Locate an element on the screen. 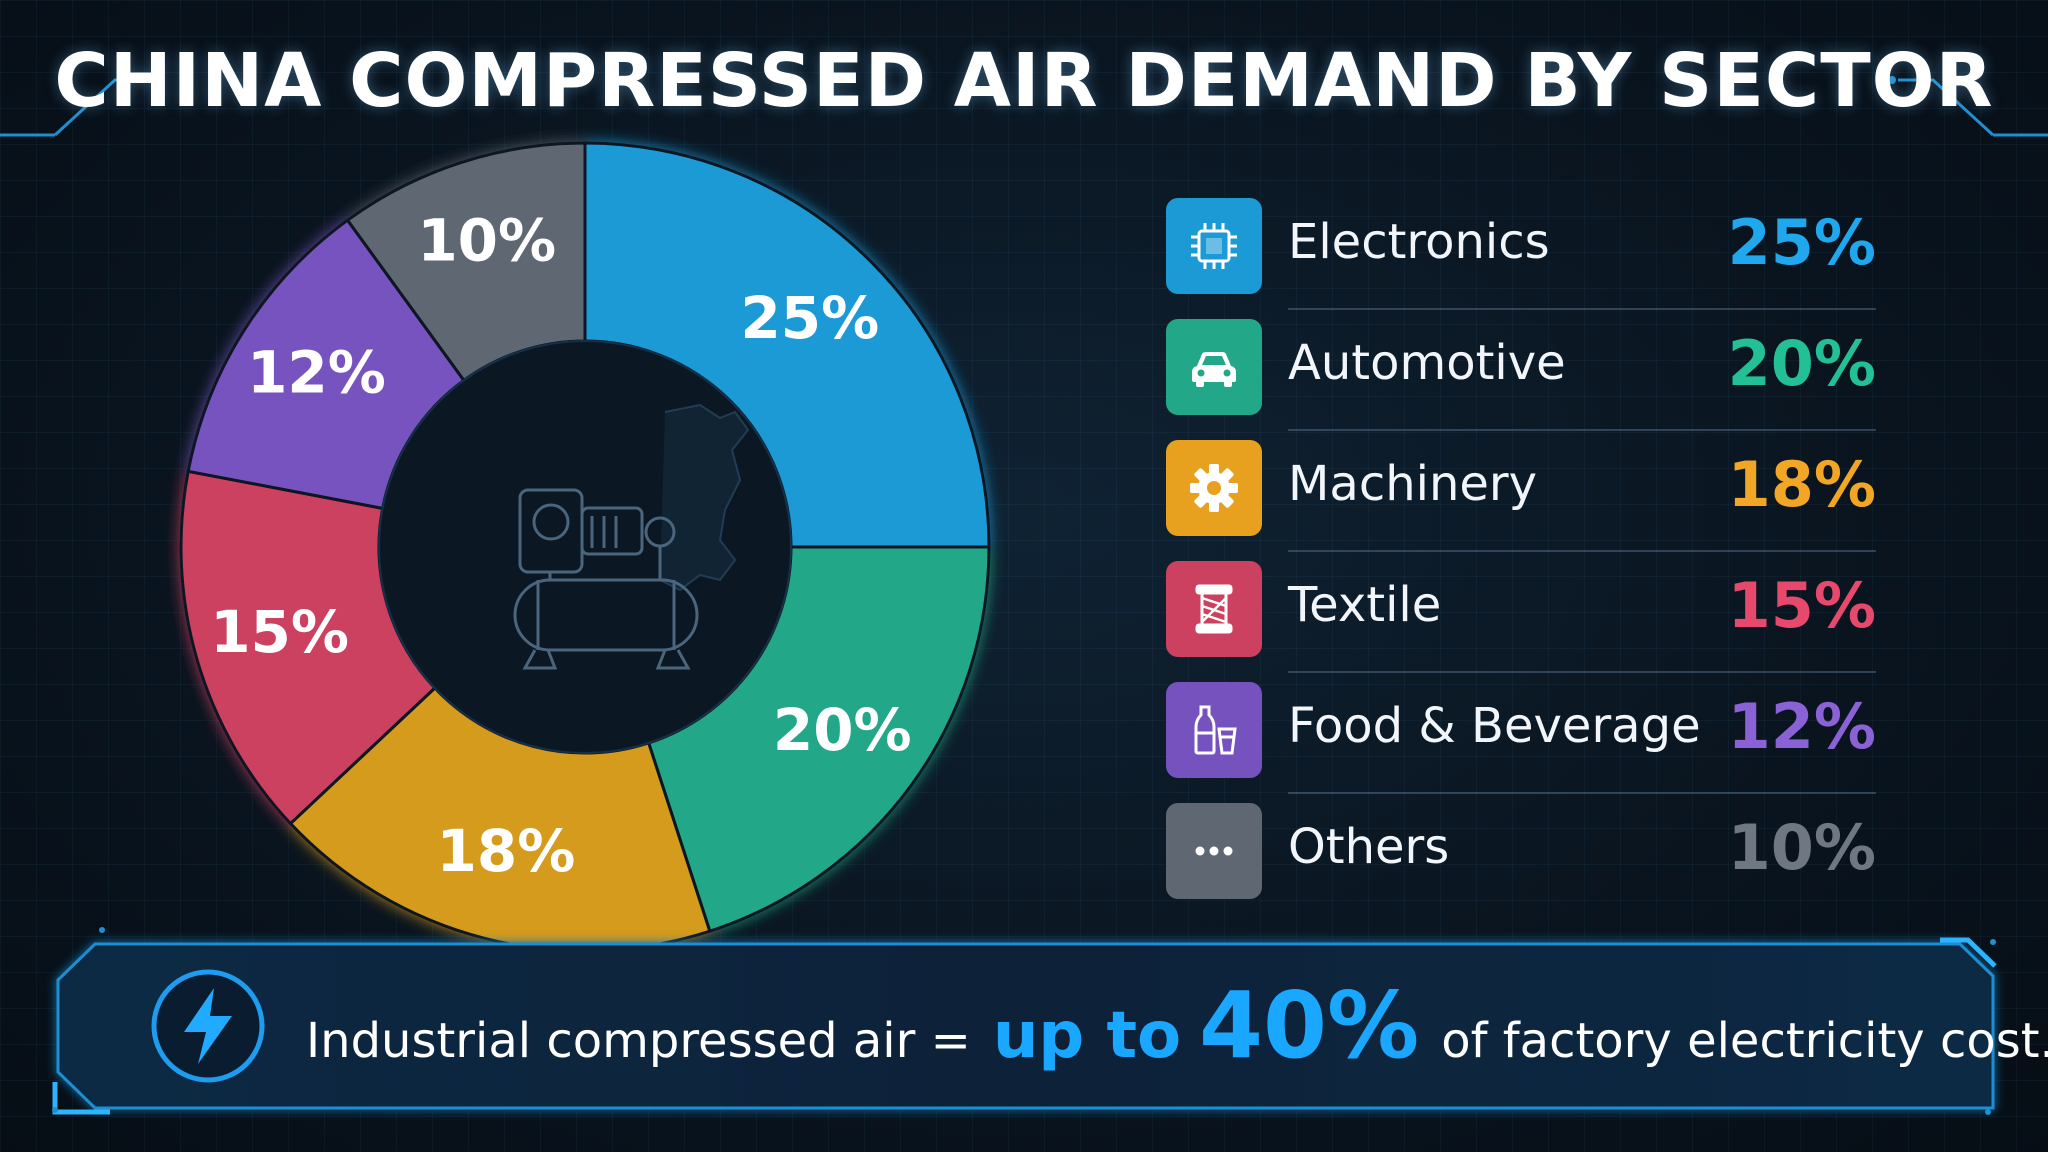 Image resolution: width=2048 pixels, height=1152 pixels. slice-label: 20% is located at coordinates (842, 730).